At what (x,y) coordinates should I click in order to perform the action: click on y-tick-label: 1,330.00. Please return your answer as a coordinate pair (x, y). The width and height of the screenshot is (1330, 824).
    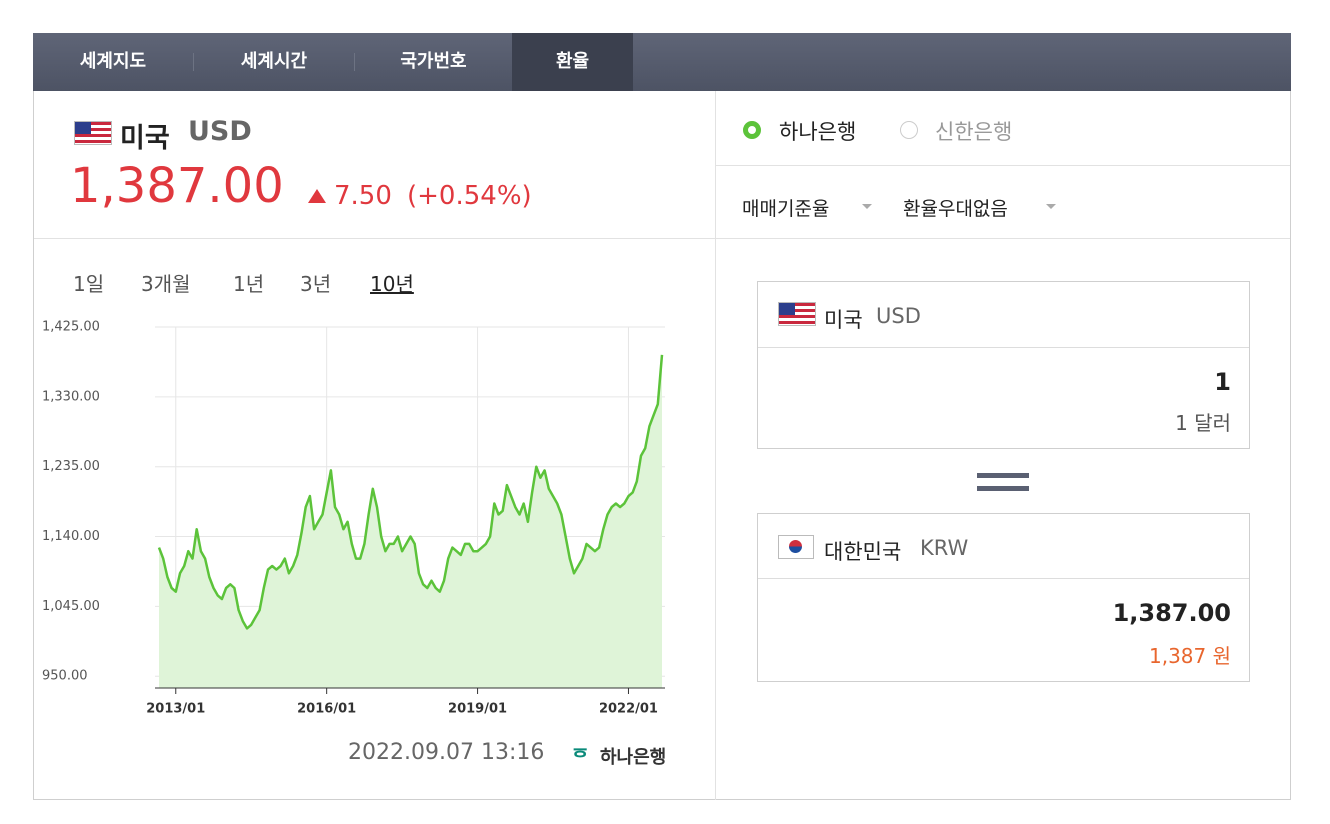
    Looking at the image, I should click on (71, 396).